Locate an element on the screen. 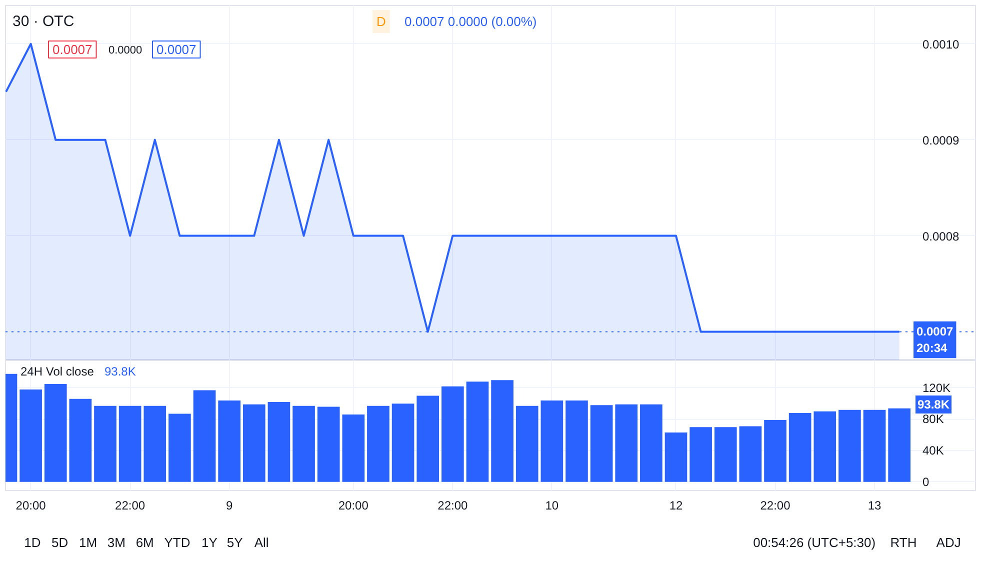  y-tick-label: 0.0008 is located at coordinates (941, 236).